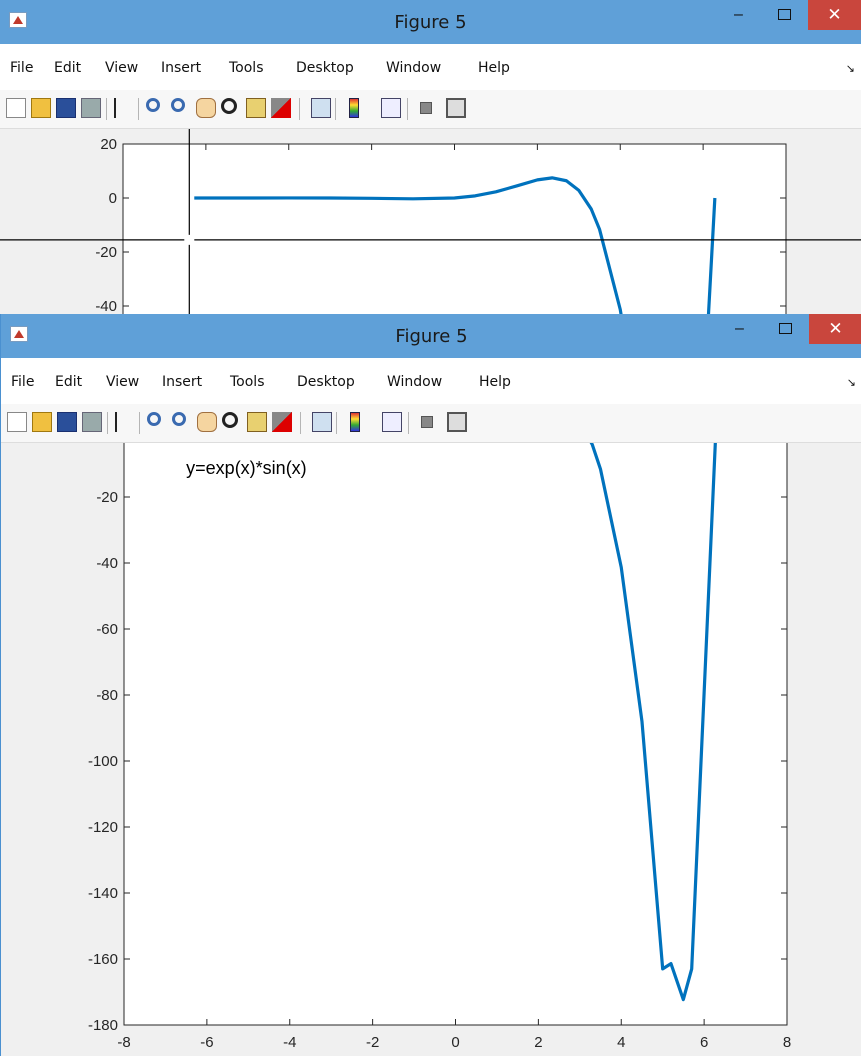 The width and height of the screenshot is (861, 1056). Describe the element at coordinates (455, 245) in the screenshot. I see `series-line` at that location.